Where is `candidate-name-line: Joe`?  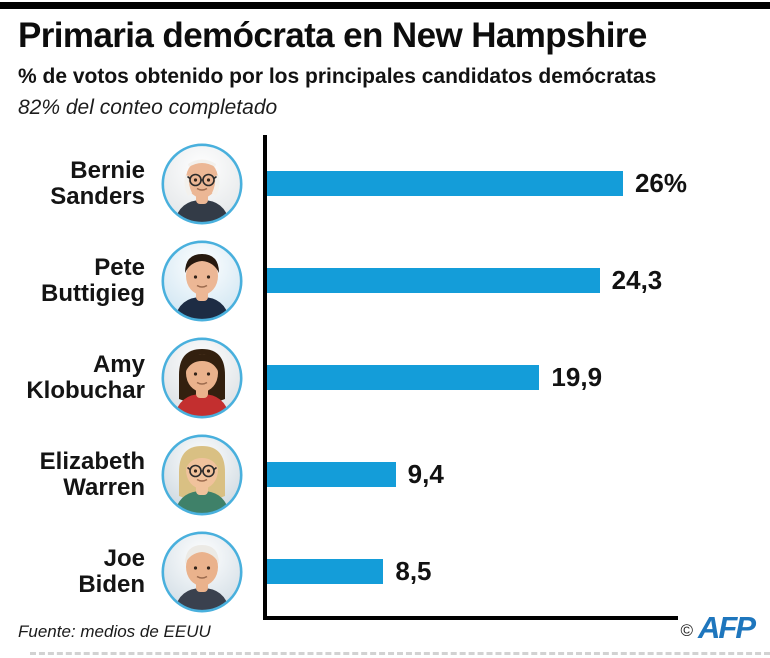 candidate-name-line: Joe is located at coordinates (124, 558).